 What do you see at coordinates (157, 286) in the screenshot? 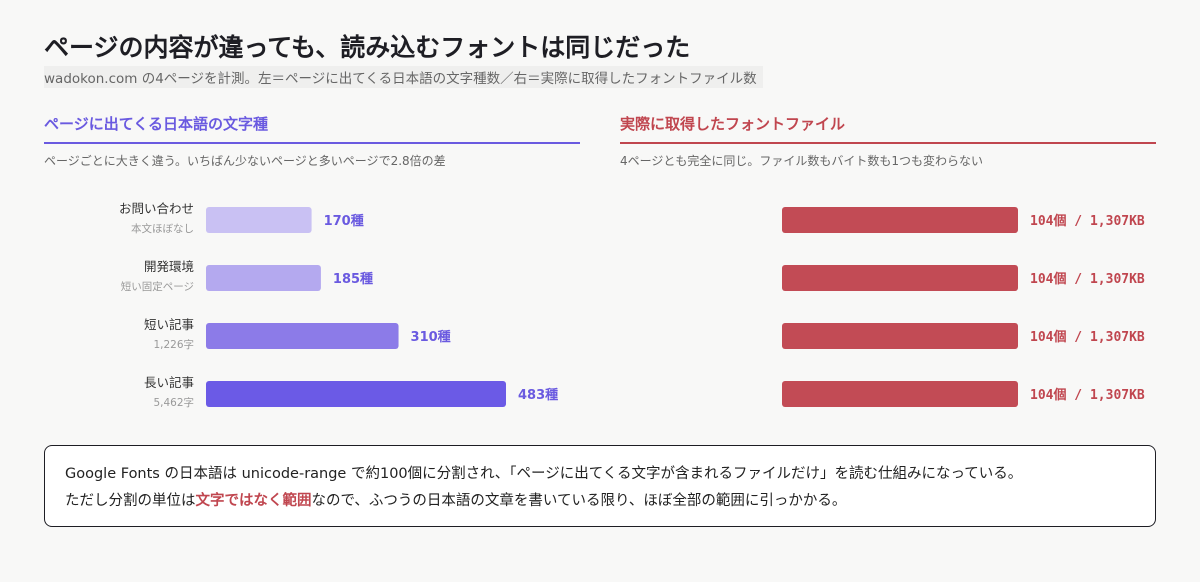
I see `category-sublabel: 短い固定ページ` at bounding box center [157, 286].